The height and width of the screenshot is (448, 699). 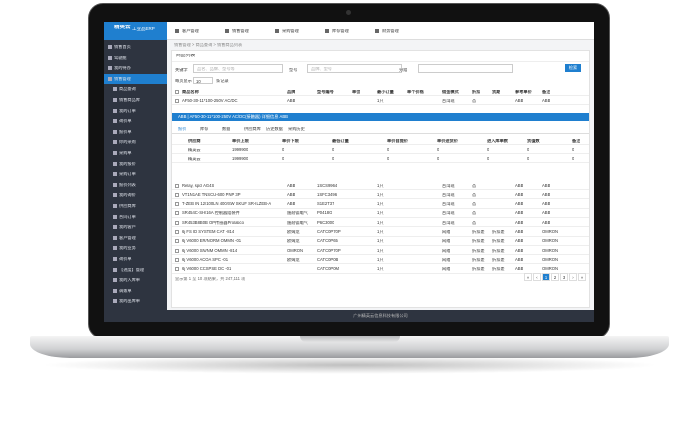 What do you see at coordinates (465, 68) in the screenshot?
I see `search-input` at bounding box center [465, 68].